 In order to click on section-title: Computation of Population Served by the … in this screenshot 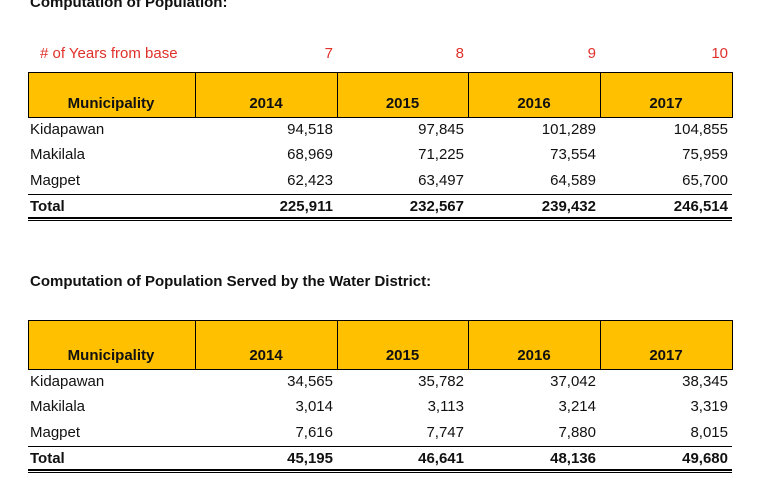, I will do `click(231, 281)`.